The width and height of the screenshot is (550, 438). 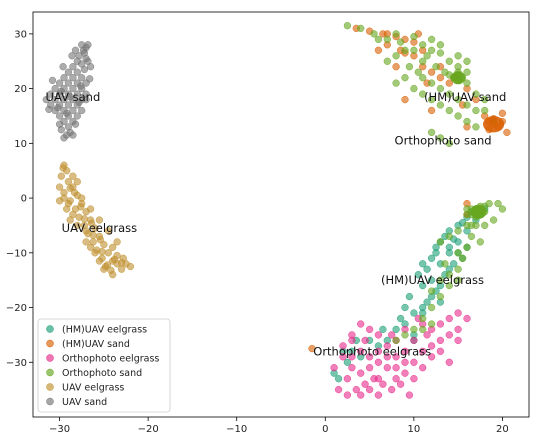 What do you see at coordinates (102, 373) in the screenshot?
I see `legend-label-orthophoto-sand: Orthophoto sand` at bounding box center [102, 373].